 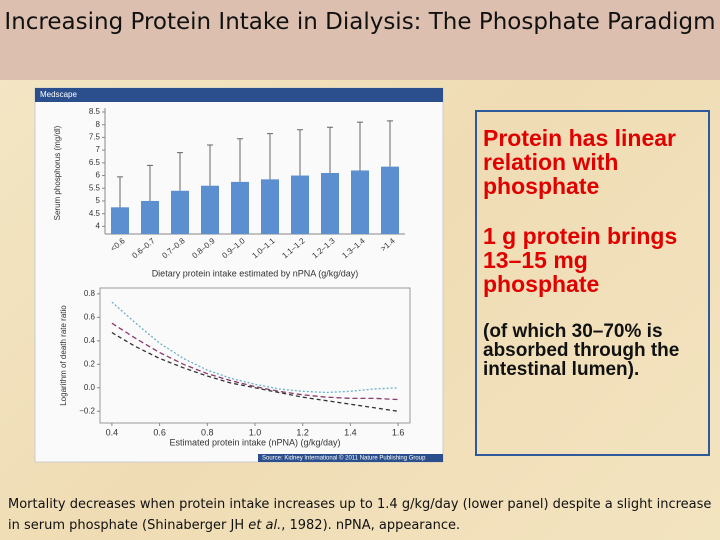 What do you see at coordinates (98, 200) in the screenshot?
I see `y-tick-label: 5` at bounding box center [98, 200].